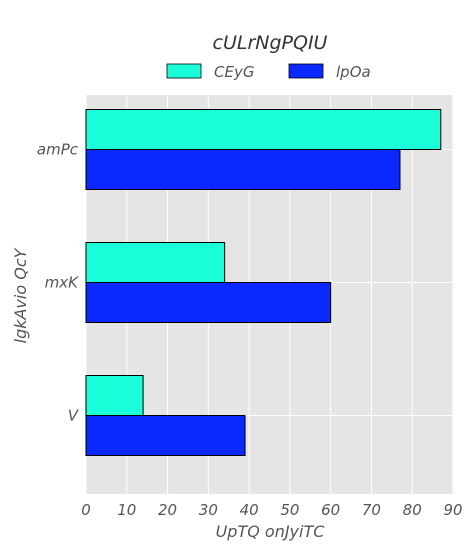 Image resolution: width=474 pixels, height=553 pixels. What do you see at coordinates (263, 129) in the screenshot?
I see `bar-ceyg-ampc` at bounding box center [263, 129].